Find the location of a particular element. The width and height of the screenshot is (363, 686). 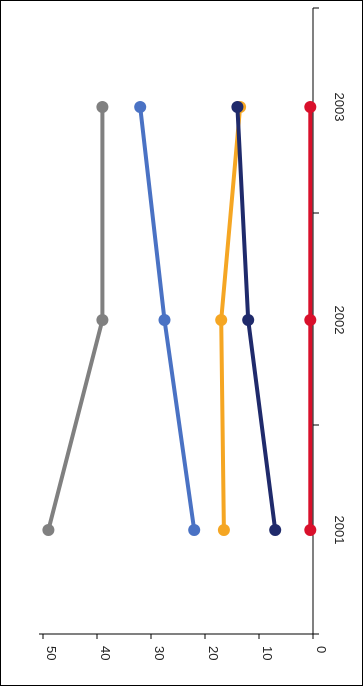

series-line is located at coordinates (75, 318).